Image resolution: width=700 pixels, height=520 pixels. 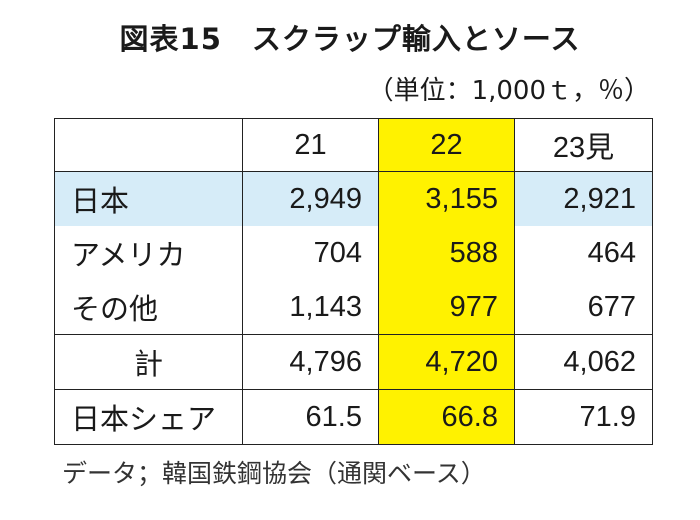 What do you see at coordinates (274, 473) in the screenshot?
I see `source-note: データ；韓国鉄鋼協会（通関ベース）` at bounding box center [274, 473].